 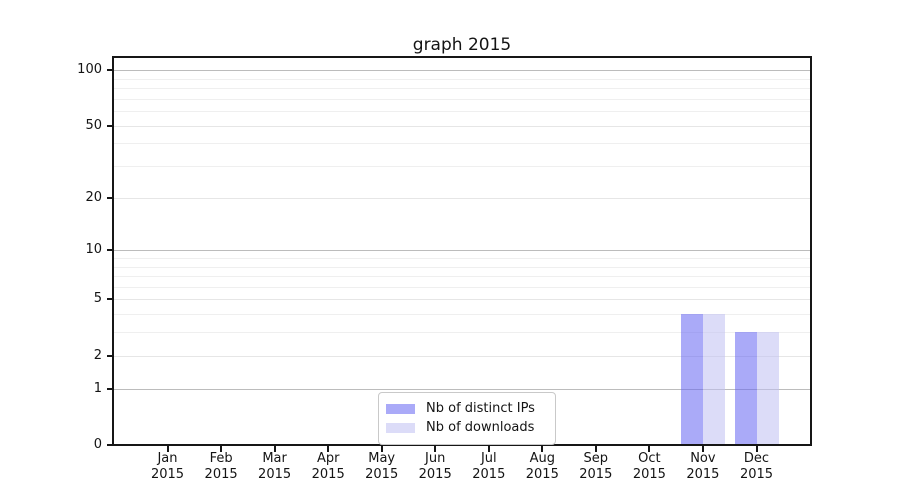 I want to click on y-axis-tick-label-100: 100, so click(x=89, y=69).